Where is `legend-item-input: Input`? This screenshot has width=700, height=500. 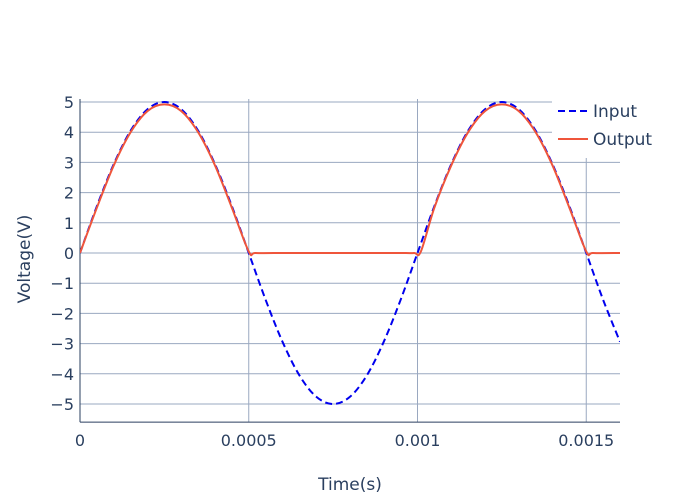 legend-item-input: Input is located at coordinates (597, 112).